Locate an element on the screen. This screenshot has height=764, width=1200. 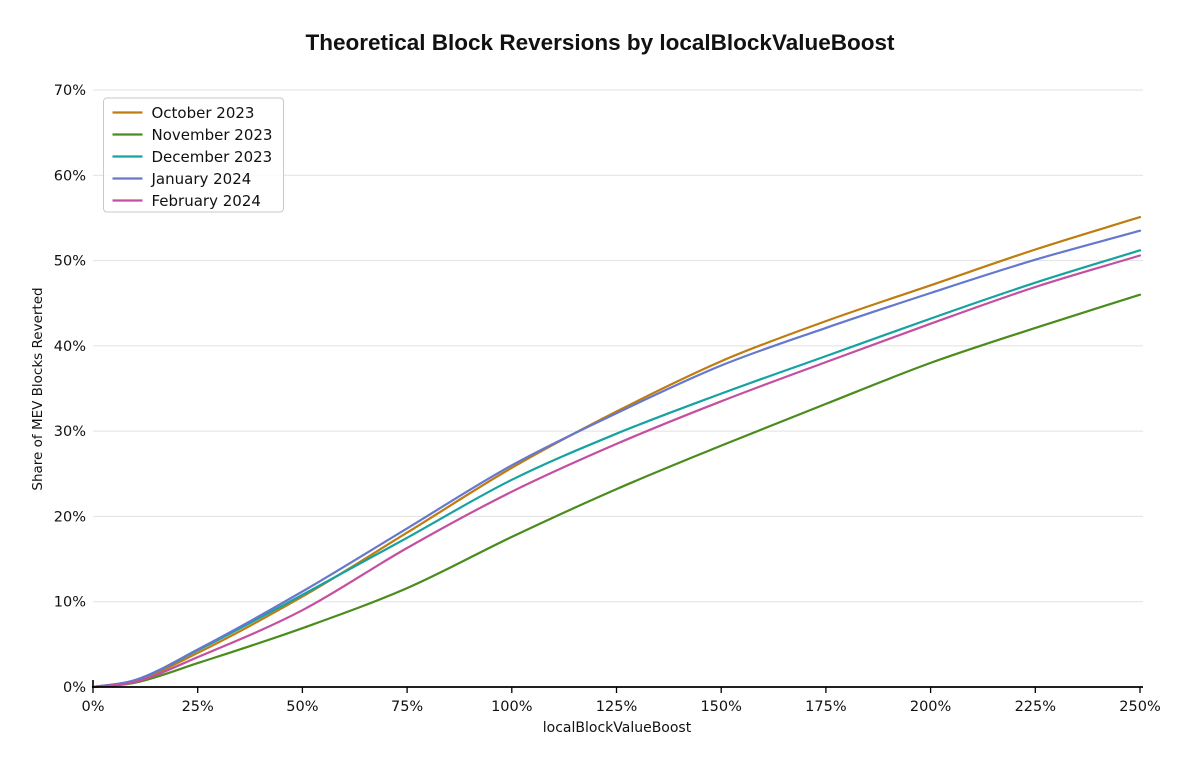
y-tick-label: 10% is located at coordinates (70, 603).